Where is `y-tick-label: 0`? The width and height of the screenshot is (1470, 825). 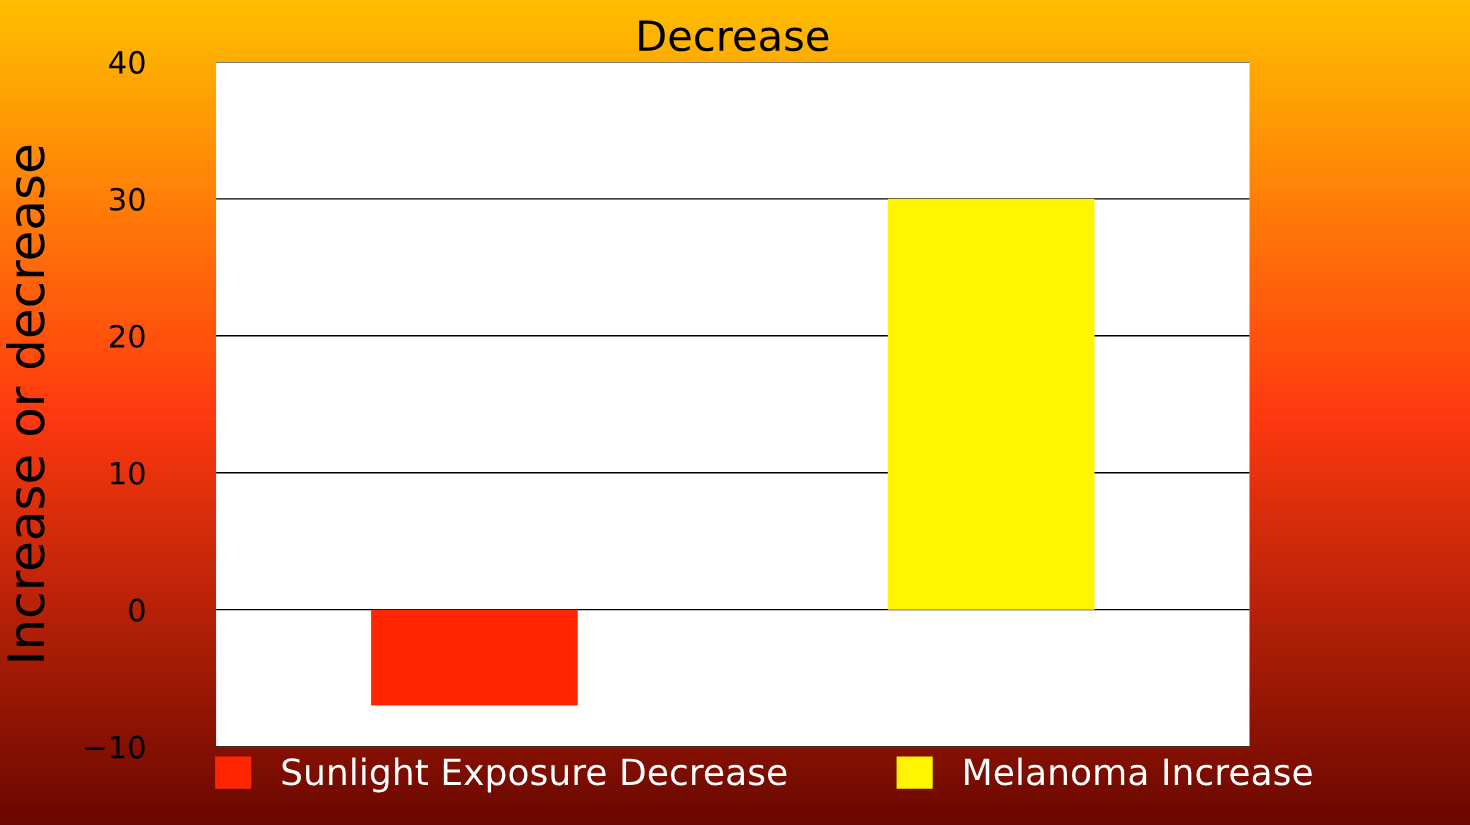 y-tick-label: 0 is located at coordinates (137, 610).